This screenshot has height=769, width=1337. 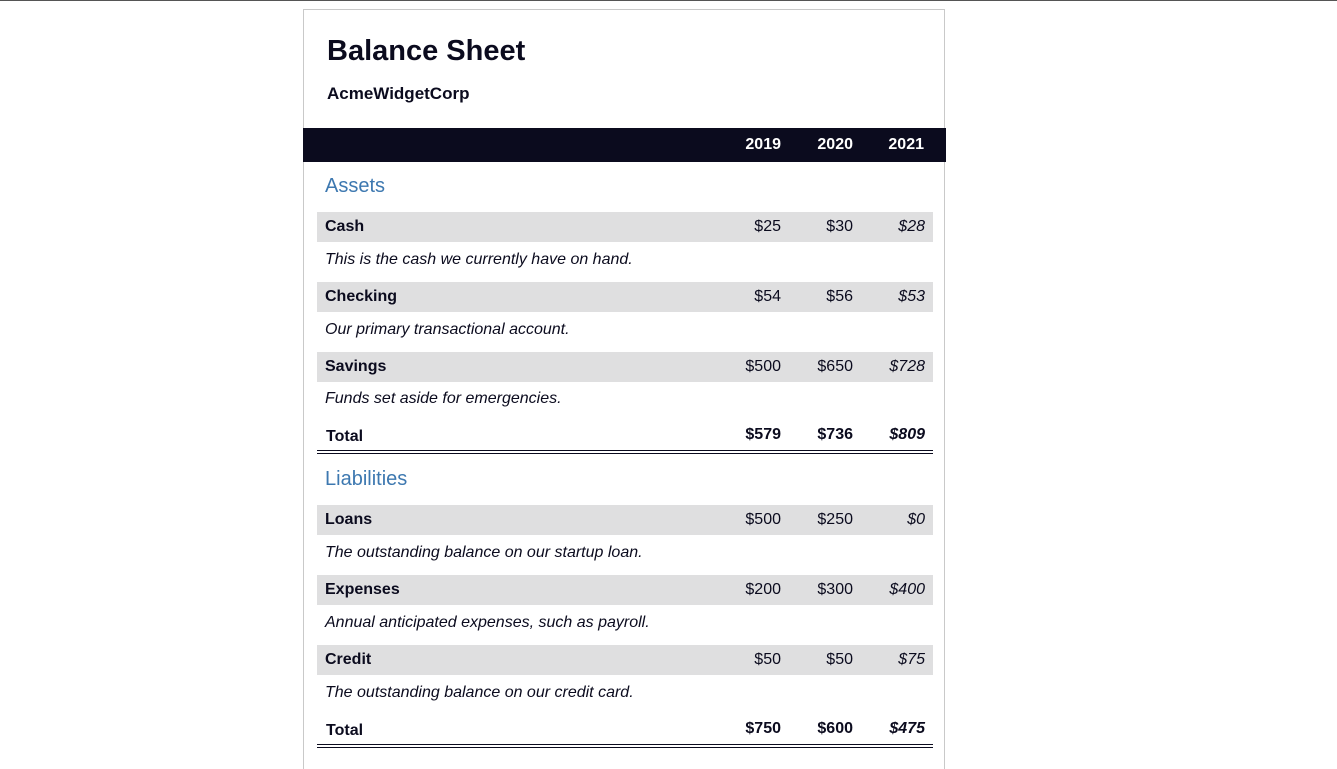 What do you see at coordinates (625, 367) in the screenshot?
I see `table-row: Savings $500 $650 $728` at bounding box center [625, 367].